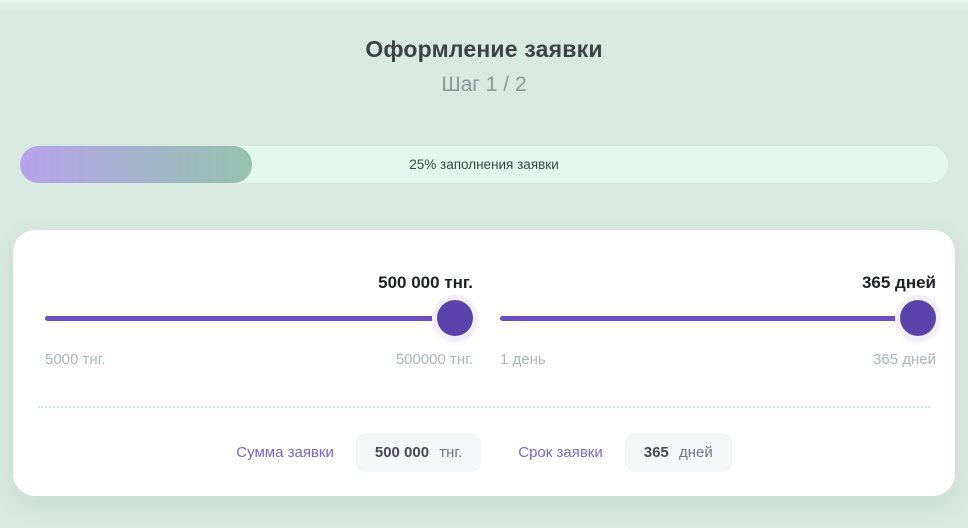 This screenshot has height=528, width=968. Describe the element at coordinates (523, 359) in the screenshot. I see `term-slider-min-label: 1 день` at that location.